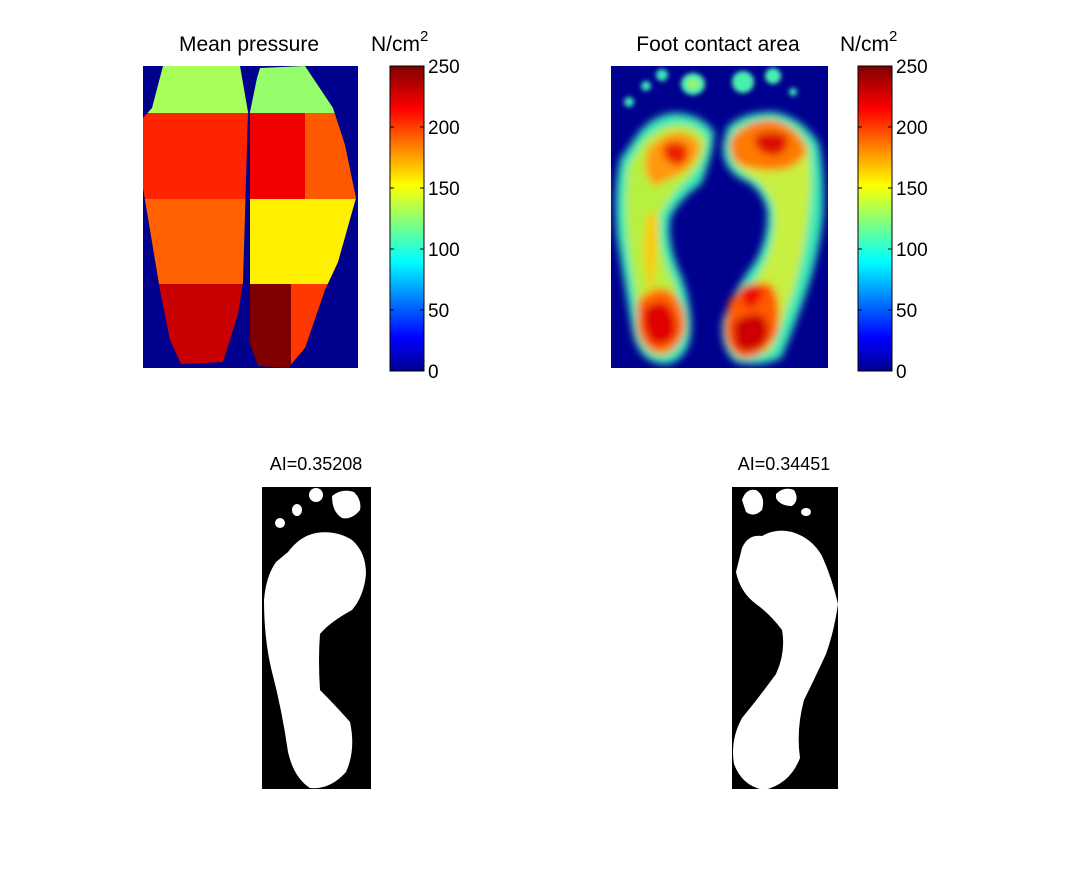 Image resolution: width=1065 pixels, height=887 pixels. What do you see at coordinates (169, 156) in the screenshot?
I see `region-left-forefoot-medial` at bounding box center [169, 156].